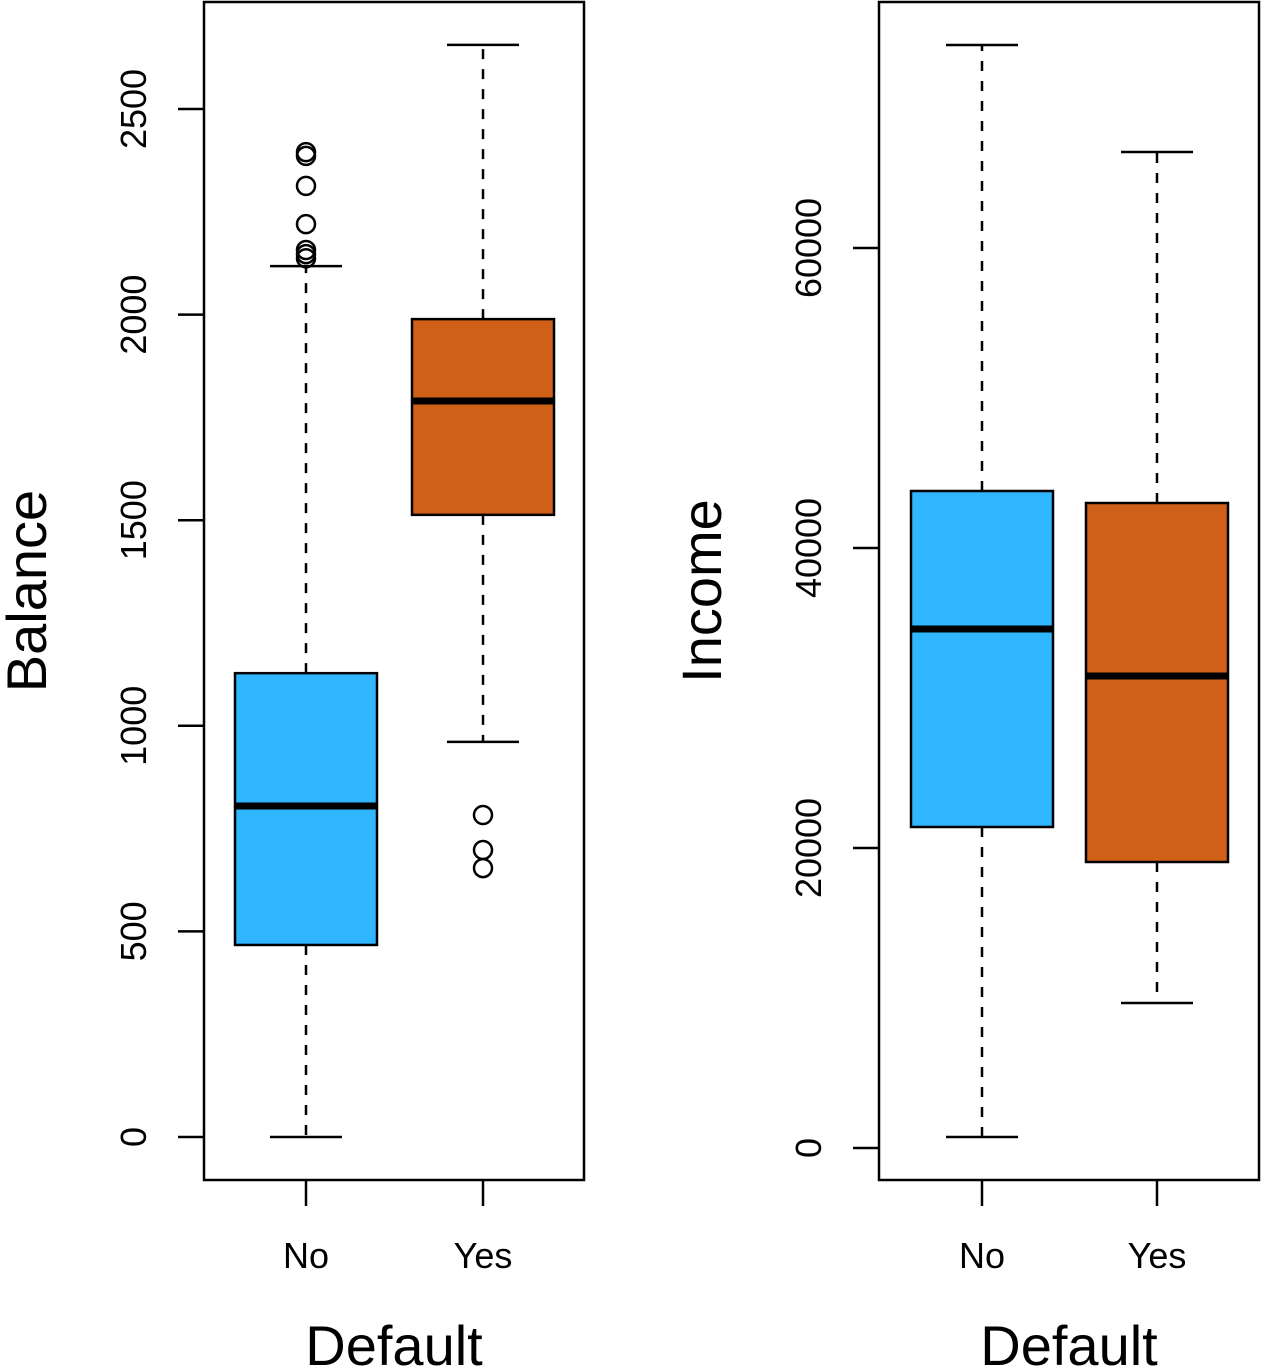  I want to click on balance-y-tick-label: 1000, so click(133, 726).